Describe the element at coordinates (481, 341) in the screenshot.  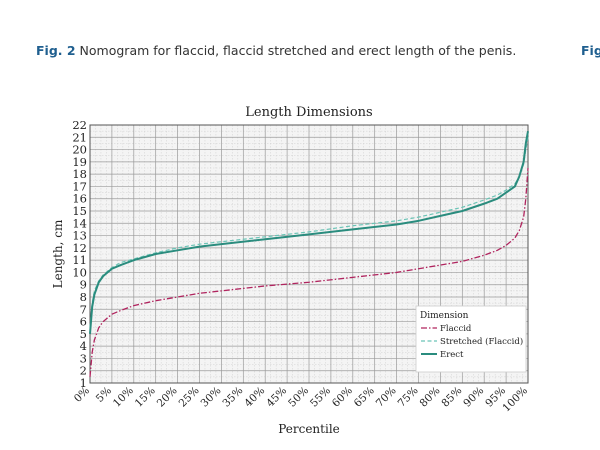
I see `legend-label-stretched: Stretched (Flaccid)` at that location.